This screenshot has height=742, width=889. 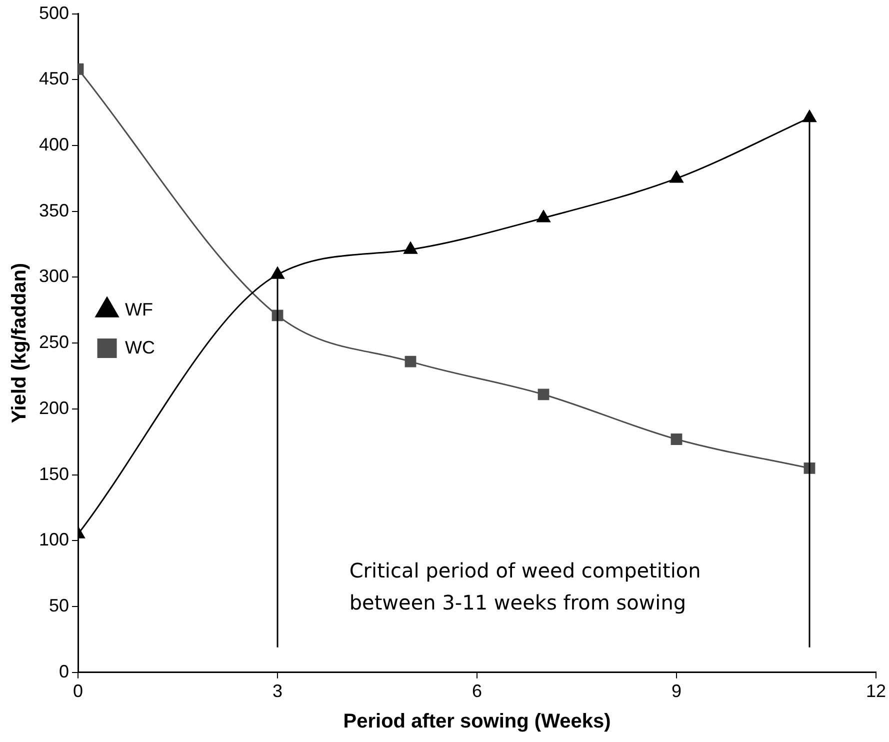 What do you see at coordinates (59, 606) in the screenshot?
I see `y-tick-label: 50` at bounding box center [59, 606].